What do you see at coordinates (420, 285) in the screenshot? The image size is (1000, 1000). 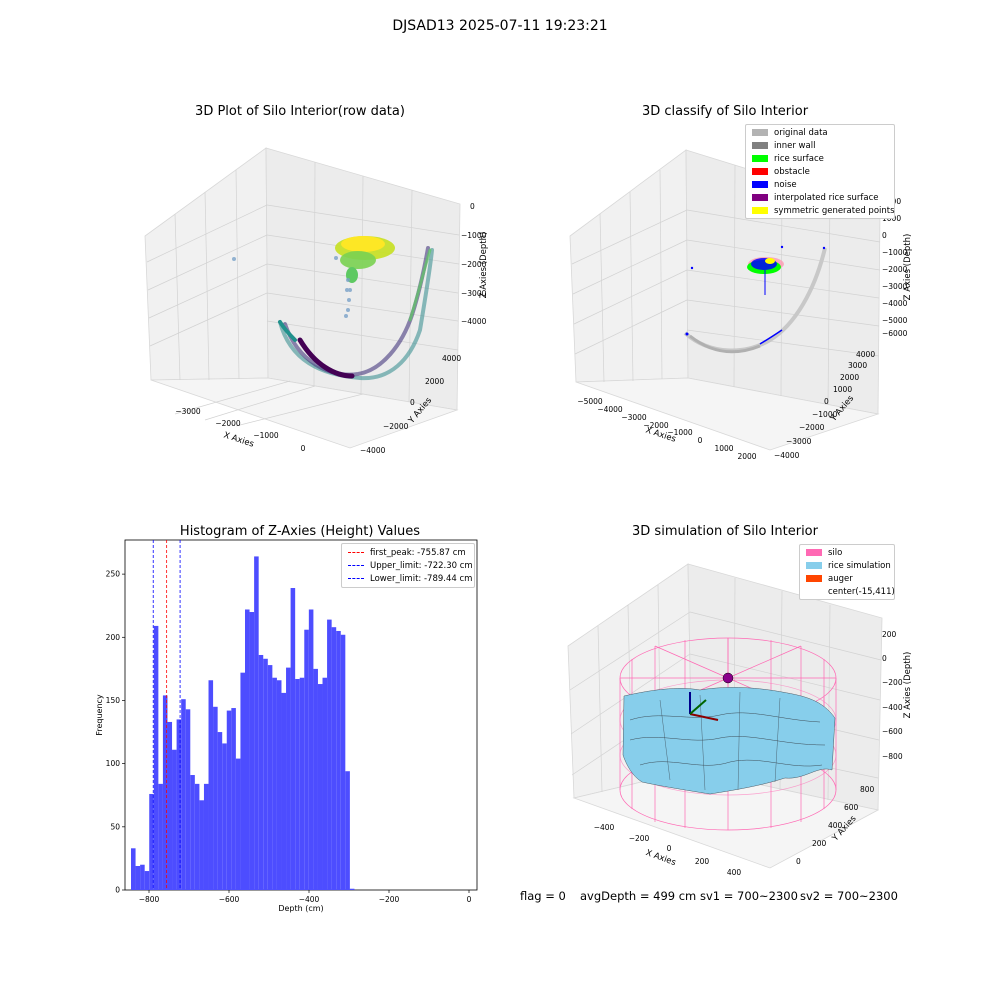 I see `panel1-wall-top-right` at bounding box center [420, 285].